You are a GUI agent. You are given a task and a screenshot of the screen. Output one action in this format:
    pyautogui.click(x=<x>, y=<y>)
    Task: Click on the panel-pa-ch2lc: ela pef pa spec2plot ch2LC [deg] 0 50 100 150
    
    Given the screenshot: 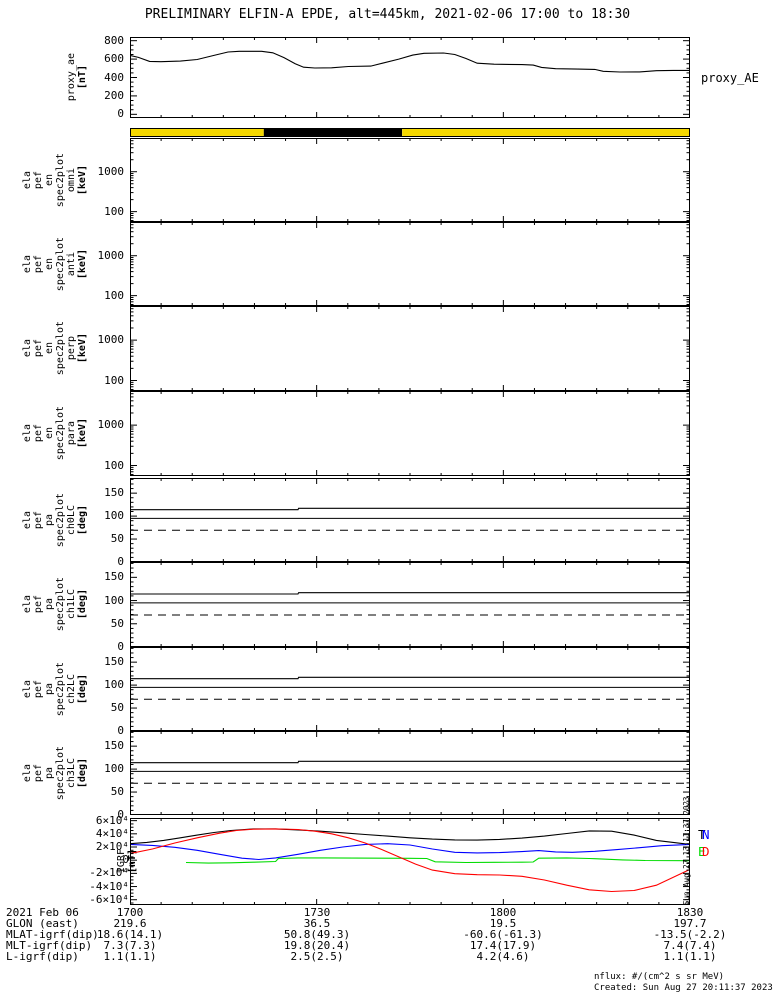 What is the action you would take?
    pyautogui.click(x=387, y=692)
    